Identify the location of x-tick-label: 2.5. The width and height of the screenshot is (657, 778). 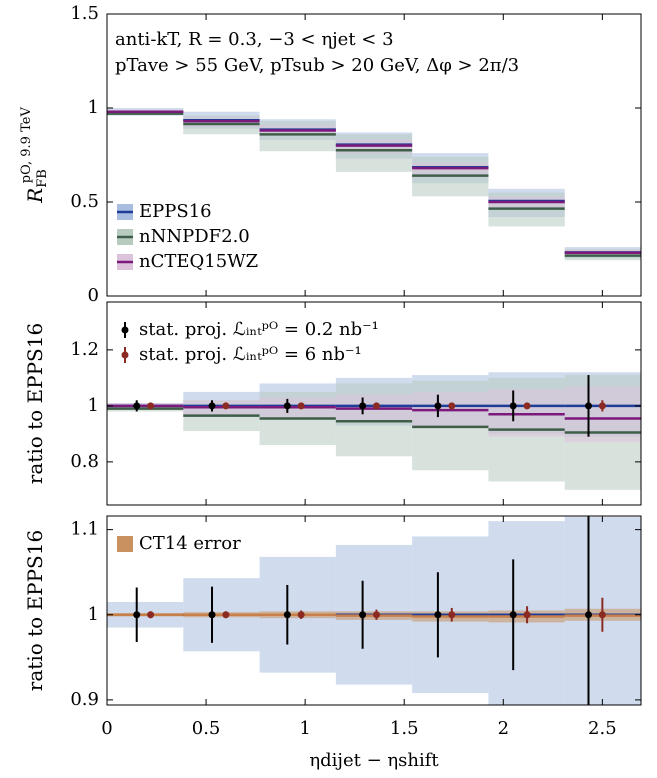
(602, 728).